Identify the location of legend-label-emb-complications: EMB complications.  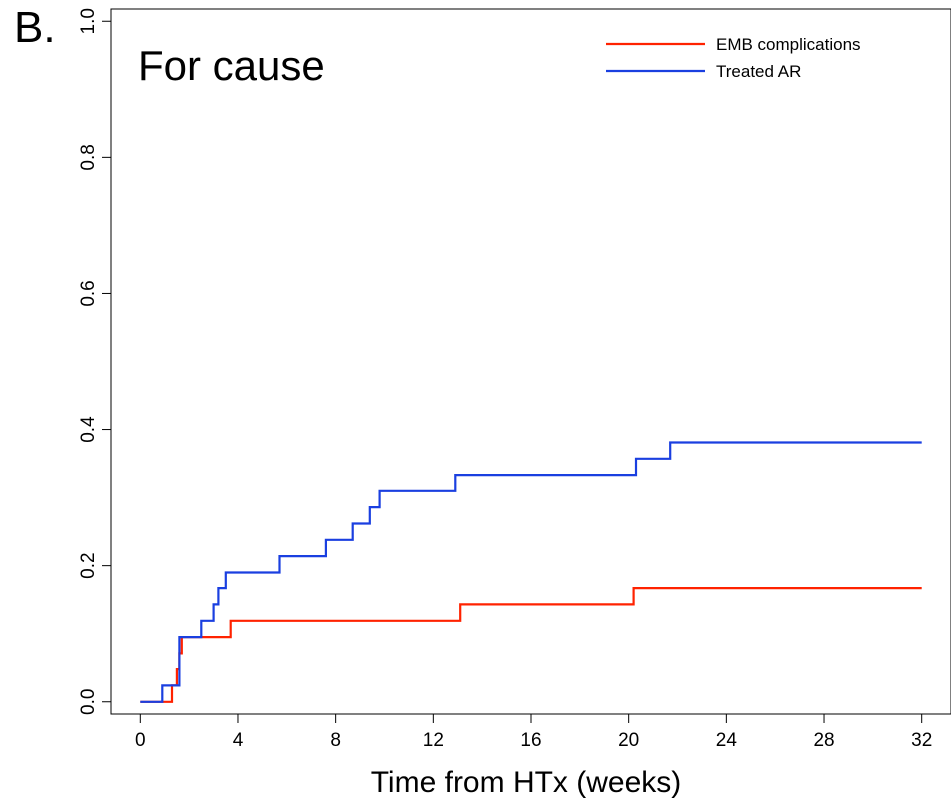
(788, 44).